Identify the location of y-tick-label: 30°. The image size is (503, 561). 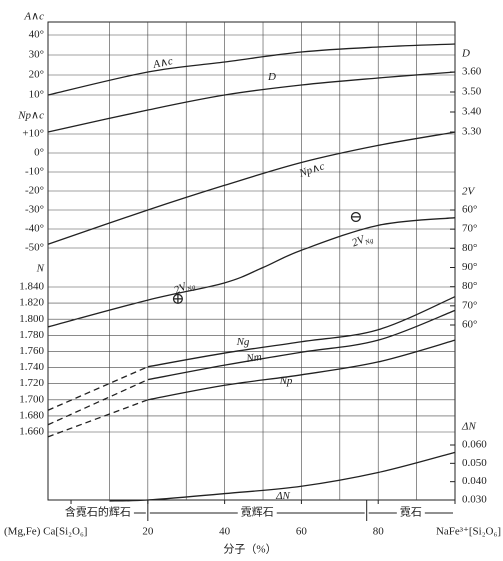
(36, 55).